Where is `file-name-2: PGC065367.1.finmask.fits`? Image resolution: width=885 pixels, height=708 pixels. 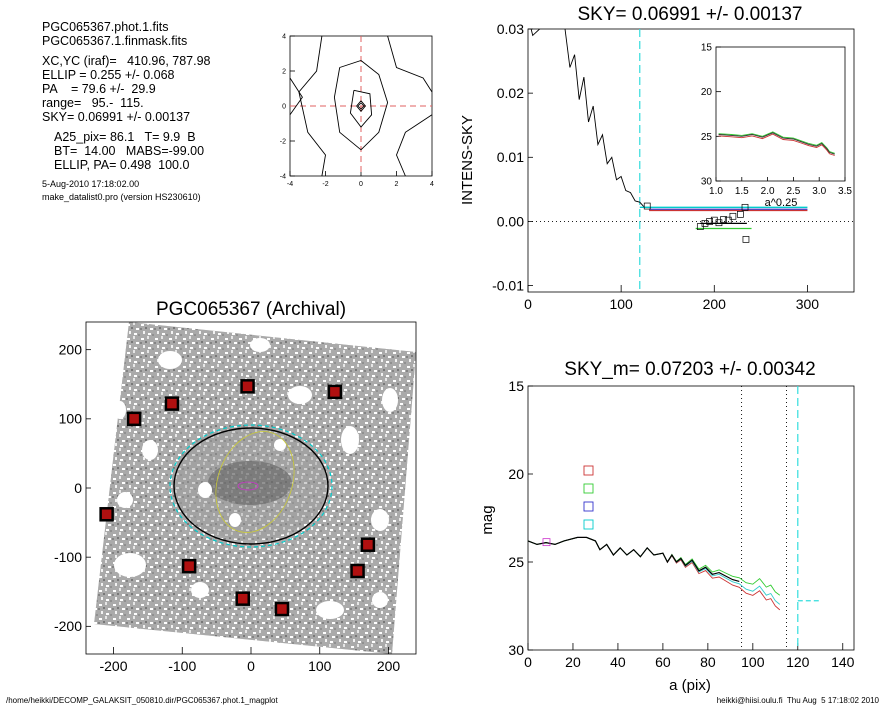
file-name-2: PGC065367.1.finmask.fits is located at coordinates (115, 41).